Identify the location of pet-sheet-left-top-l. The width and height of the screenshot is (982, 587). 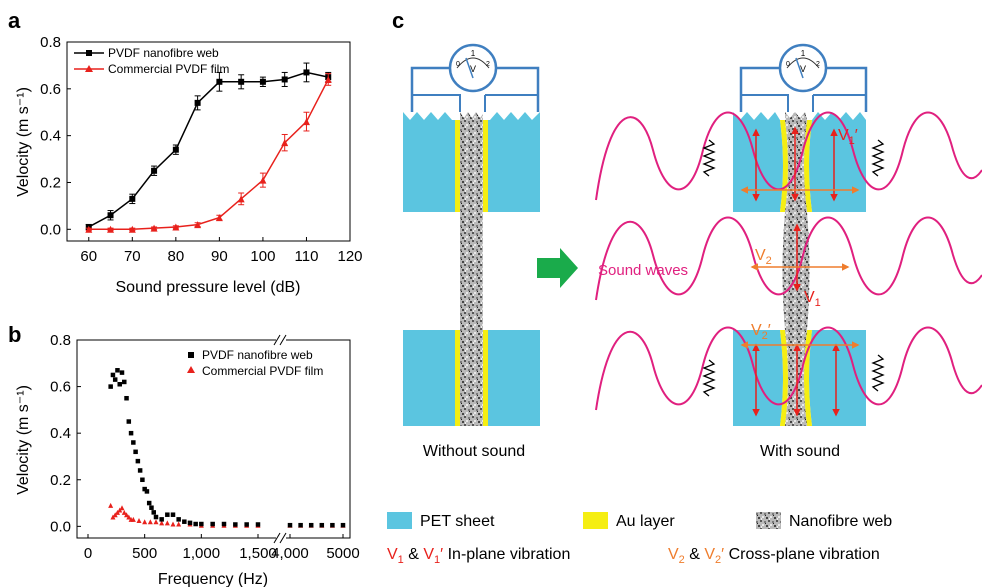
(429, 162).